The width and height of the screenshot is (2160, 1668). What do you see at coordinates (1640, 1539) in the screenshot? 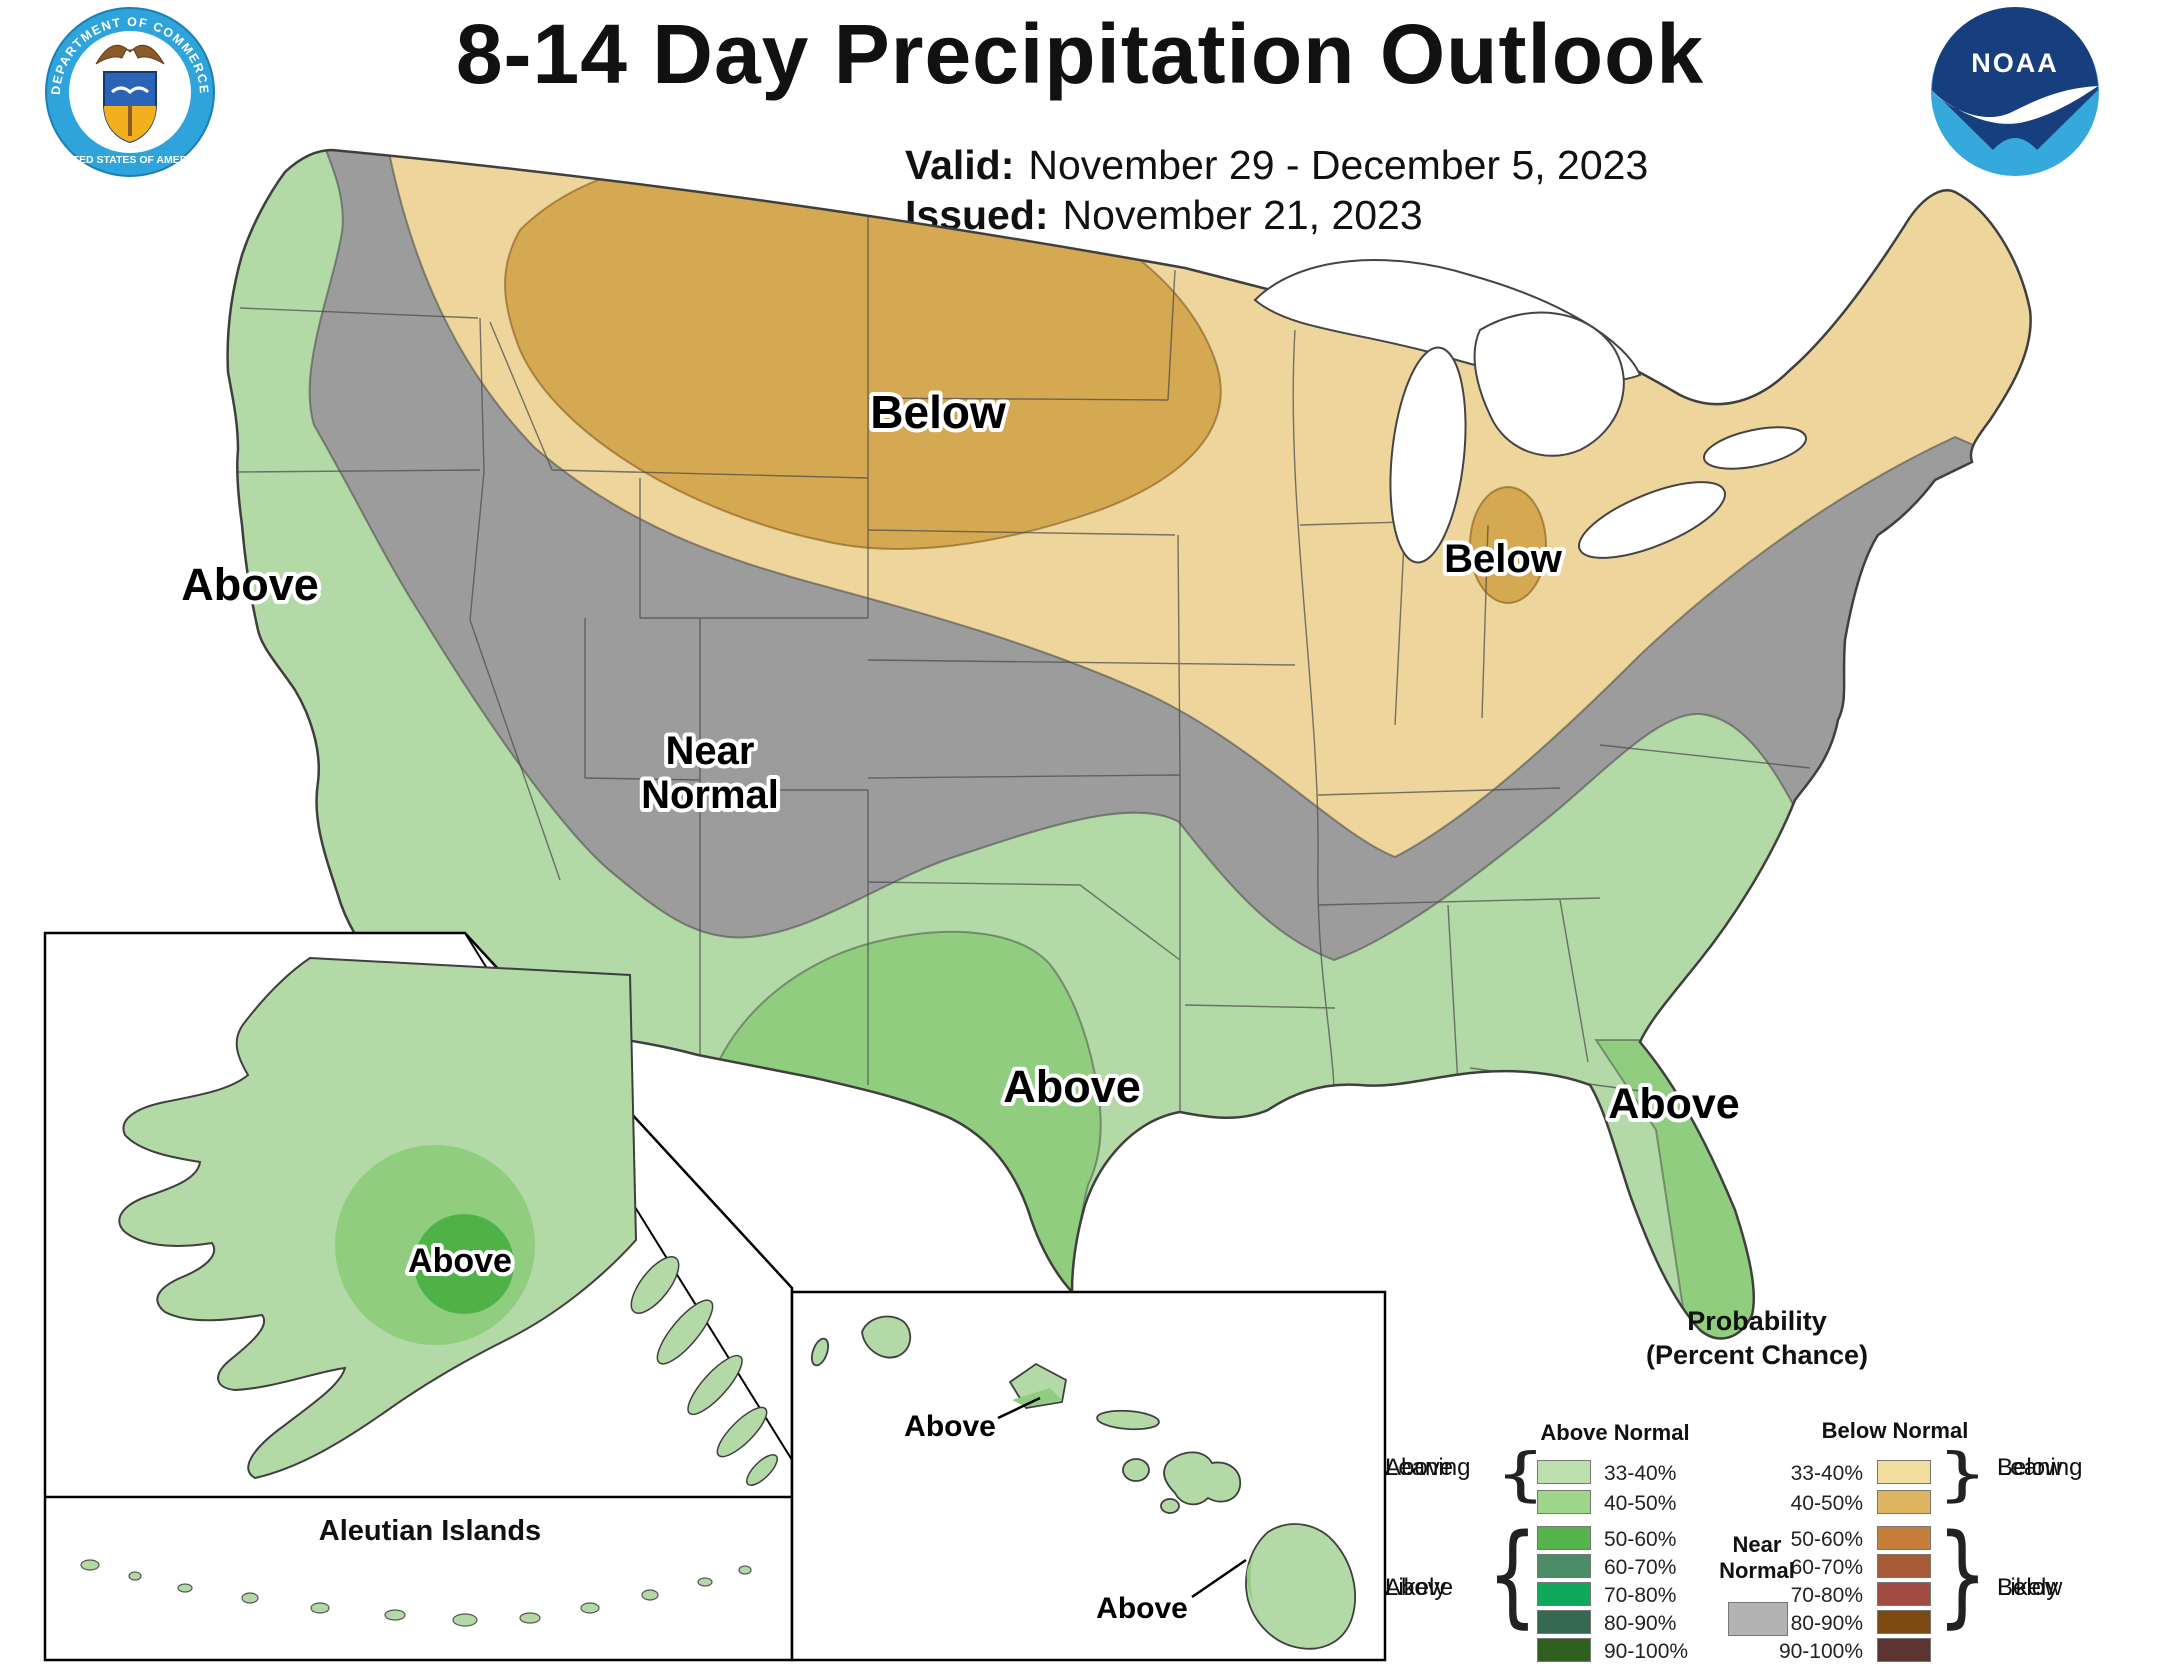
I see `pct-above-50-60: 50-60%` at bounding box center [1640, 1539].